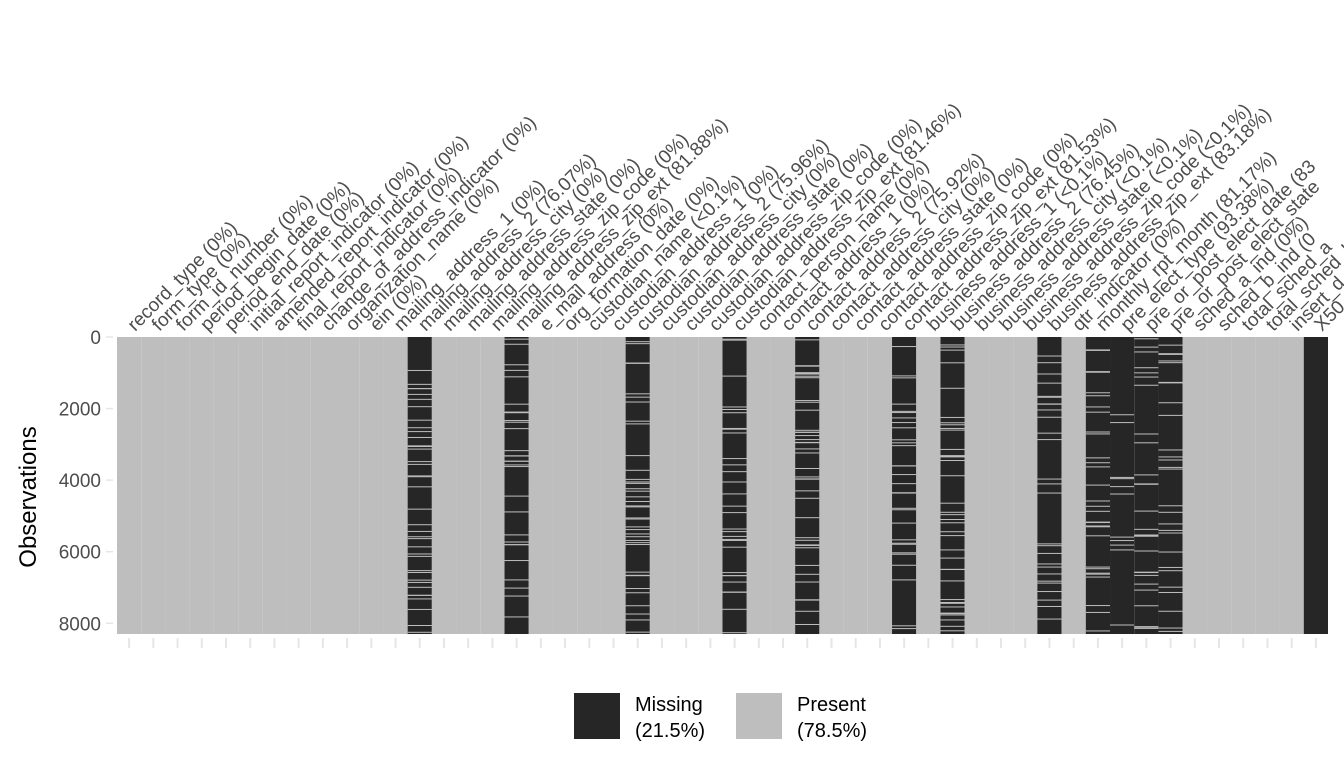 The height and width of the screenshot is (768, 1344). What do you see at coordinates (80, 410) in the screenshot?
I see `y-tick-label: 2000` at bounding box center [80, 410].